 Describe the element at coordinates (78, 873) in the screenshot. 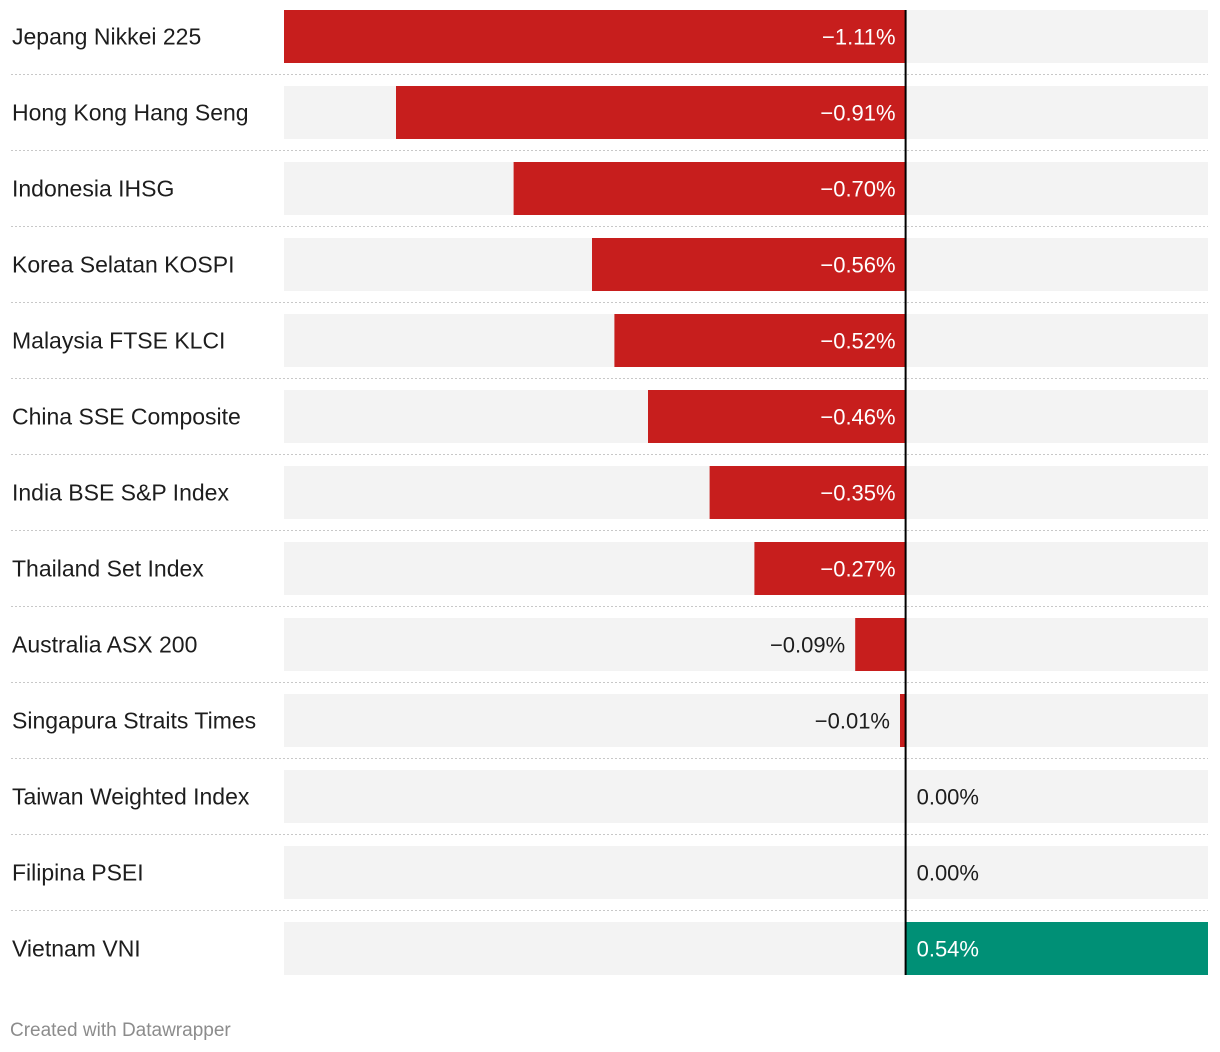

I see `category-label: Filipina PSEI` at that location.